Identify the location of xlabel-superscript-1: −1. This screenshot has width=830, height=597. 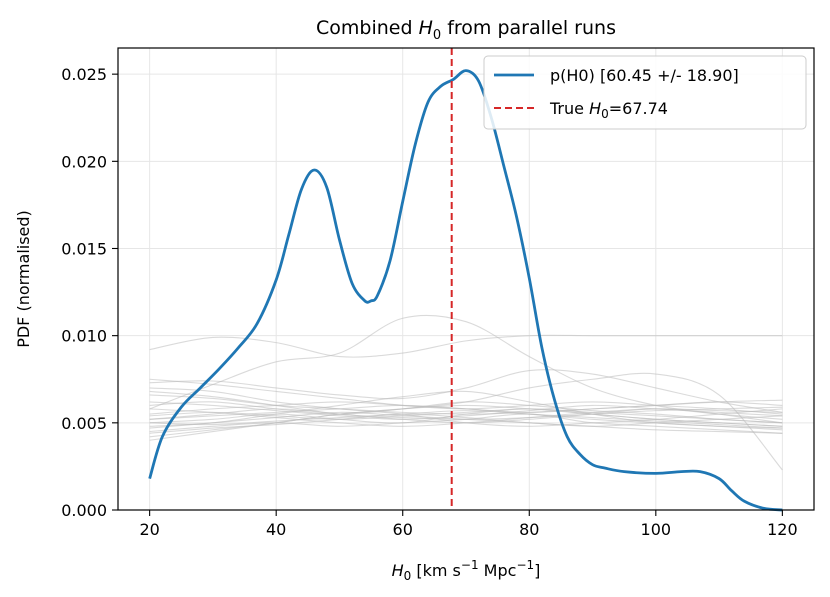
(470, 565).